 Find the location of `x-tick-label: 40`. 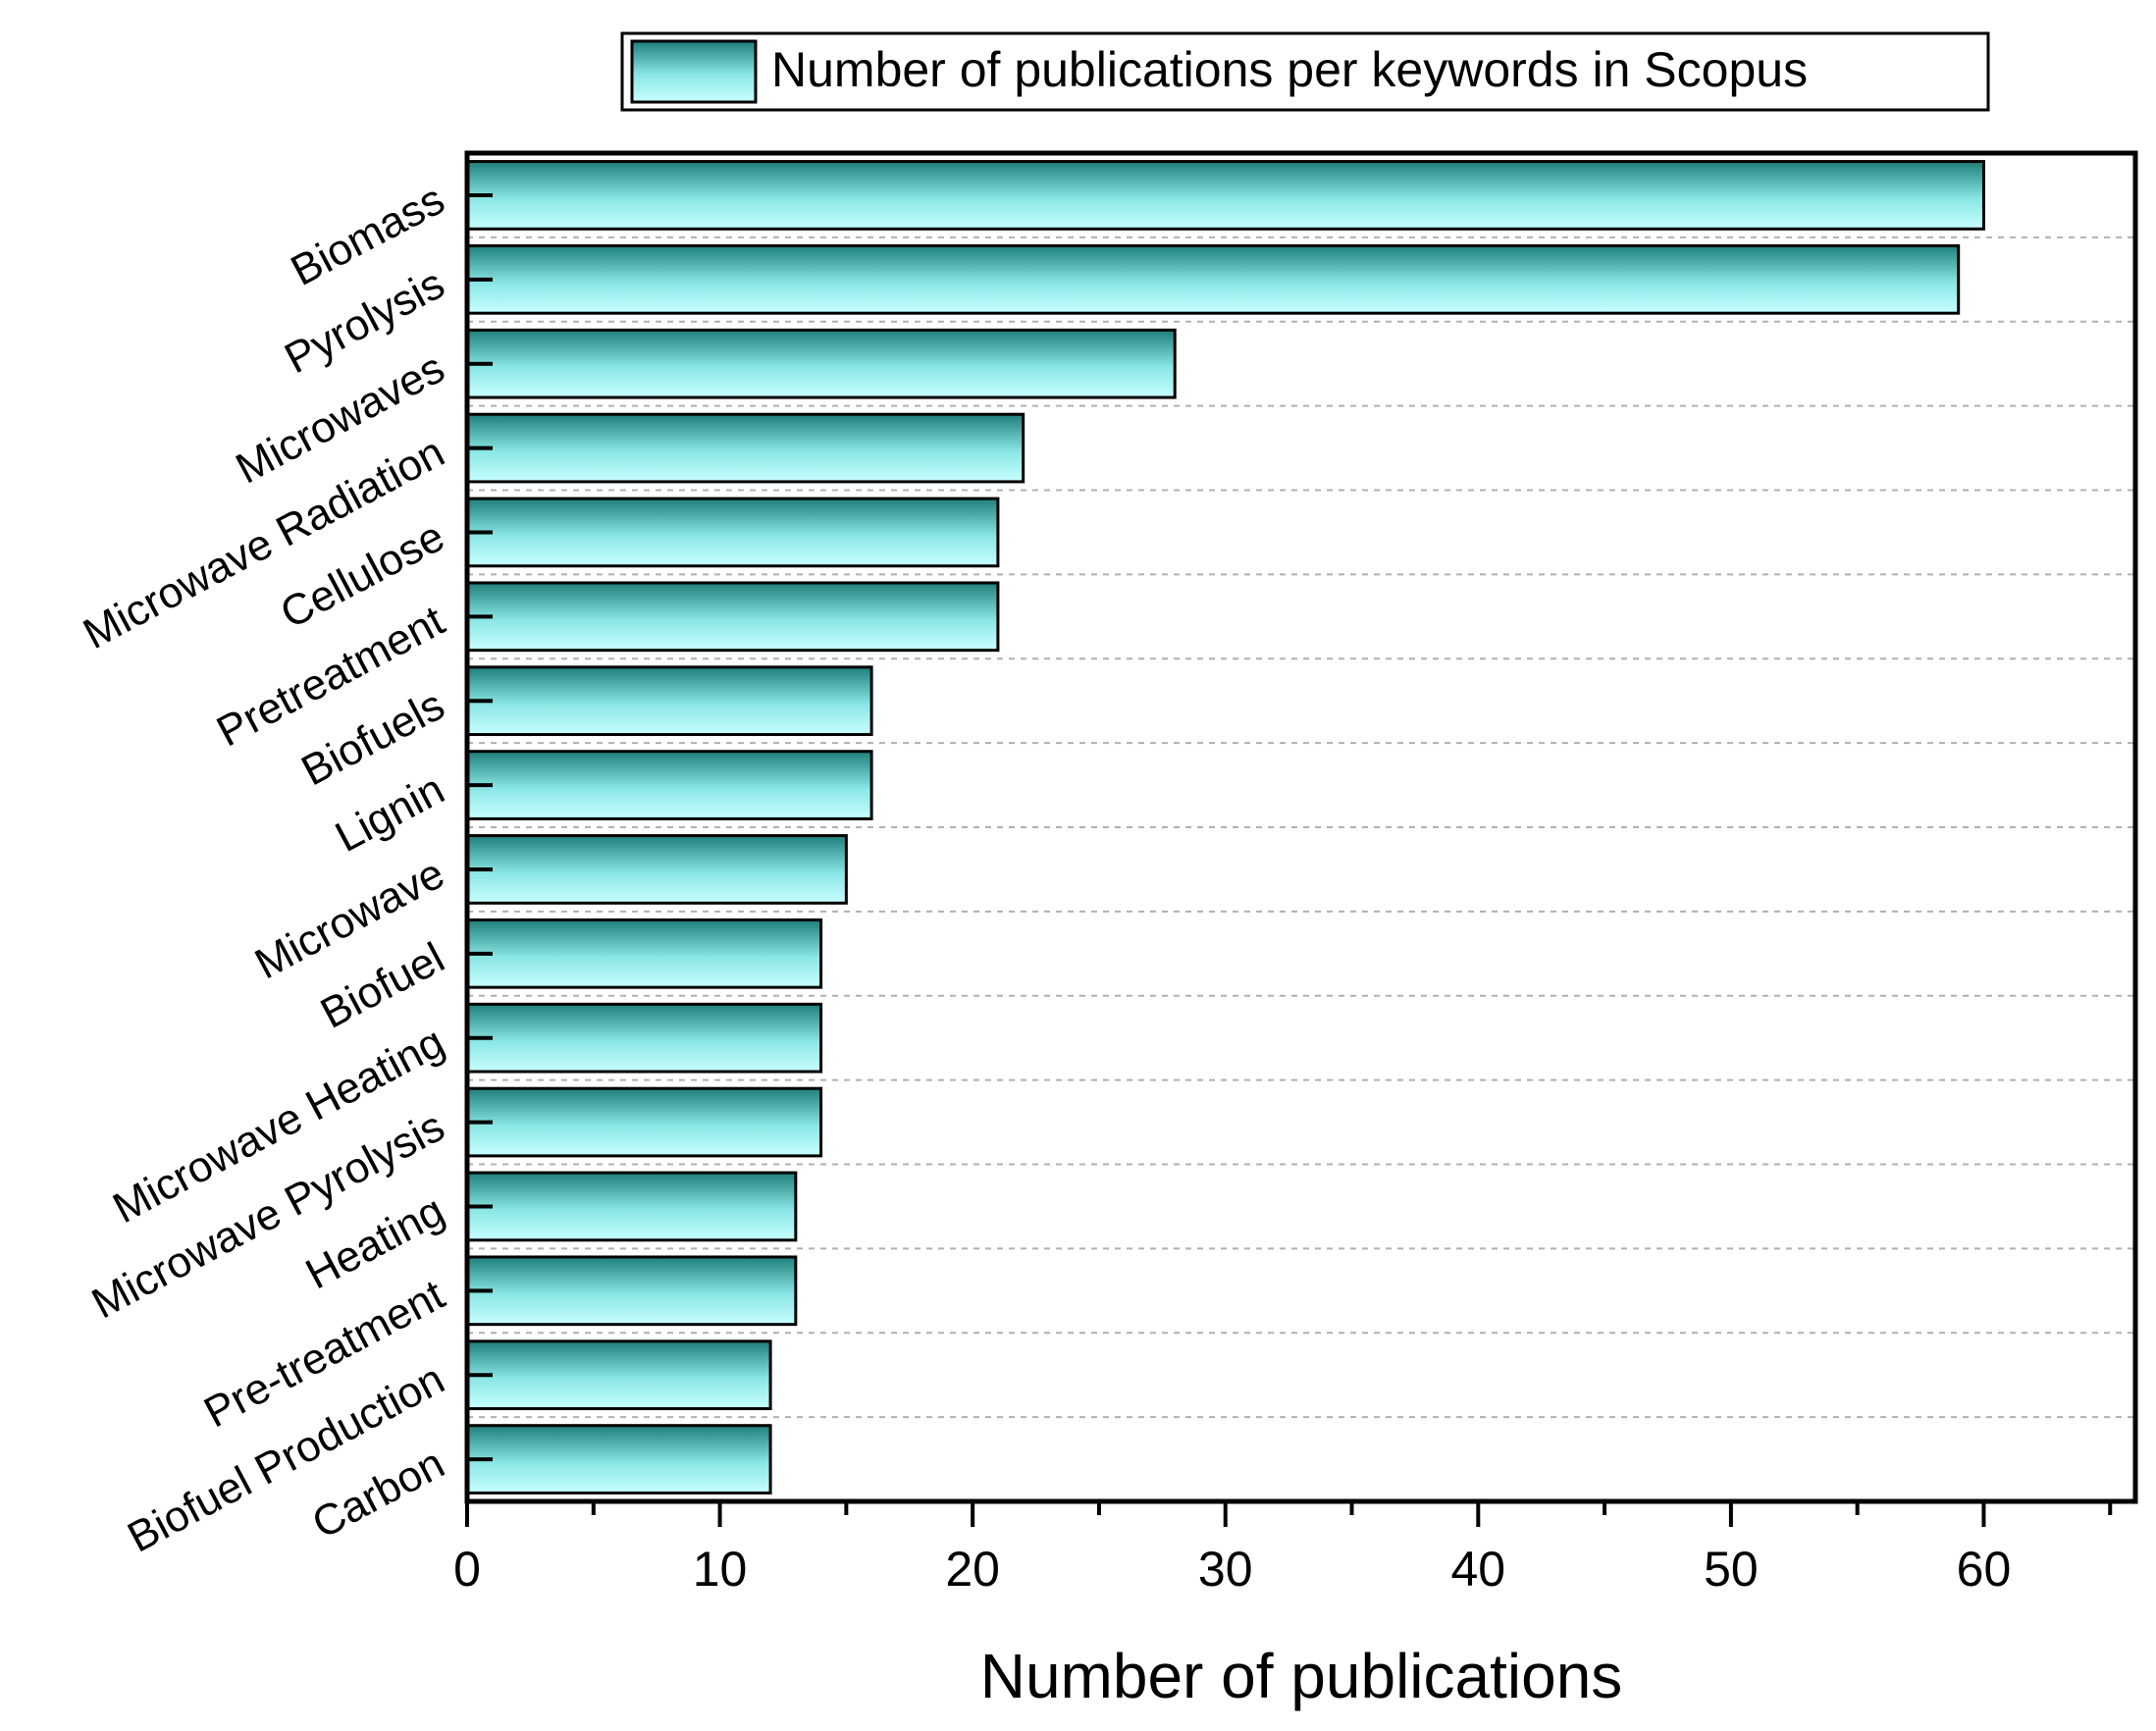

x-tick-label: 40 is located at coordinates (1477, 1570).